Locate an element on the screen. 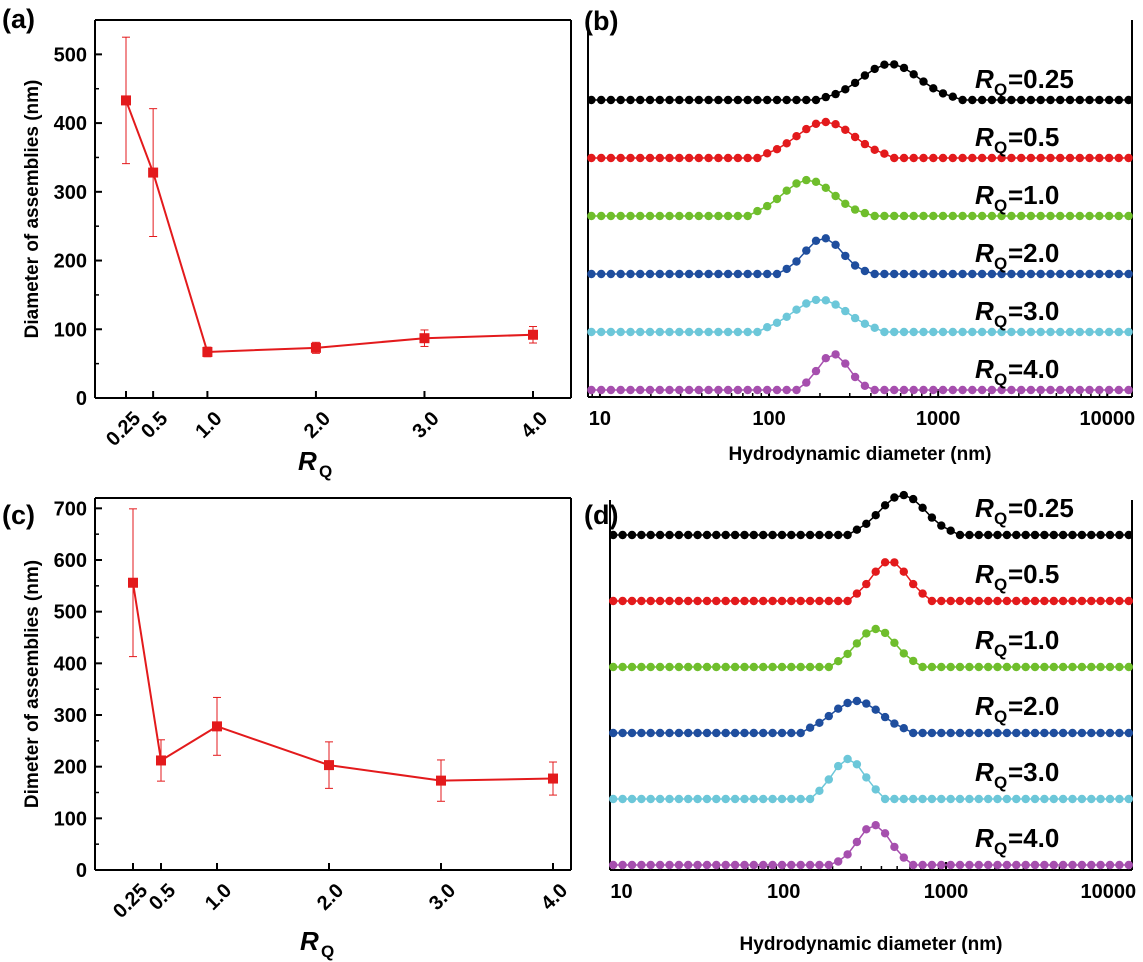 This screenshot has width=1143, height=962. x-axis-title: Hydrodynamic diameter (nm) is located at coordinates (871, 944).